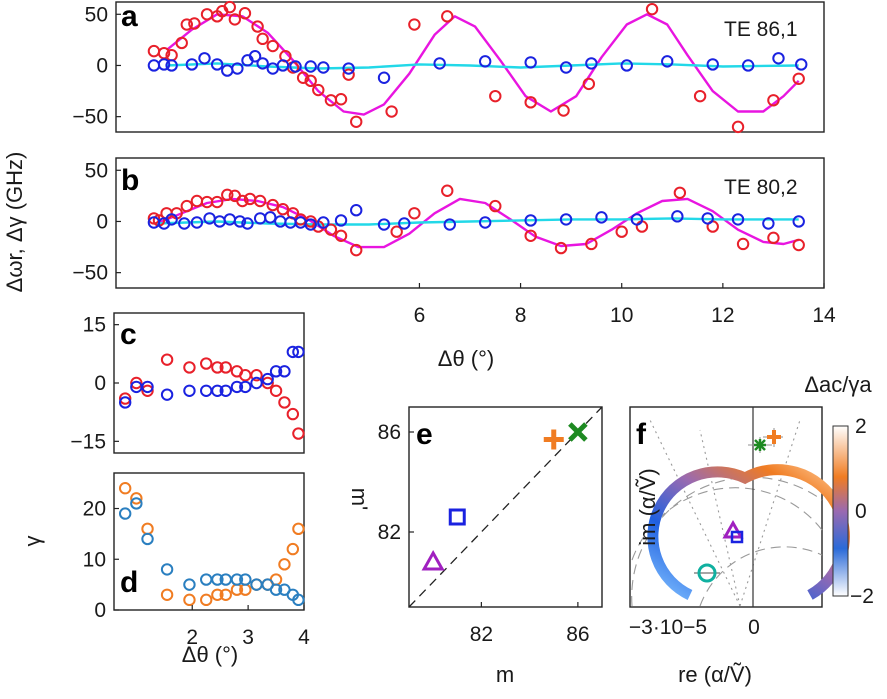  I want to click on panel-letter-a: a, so click(129, 16).